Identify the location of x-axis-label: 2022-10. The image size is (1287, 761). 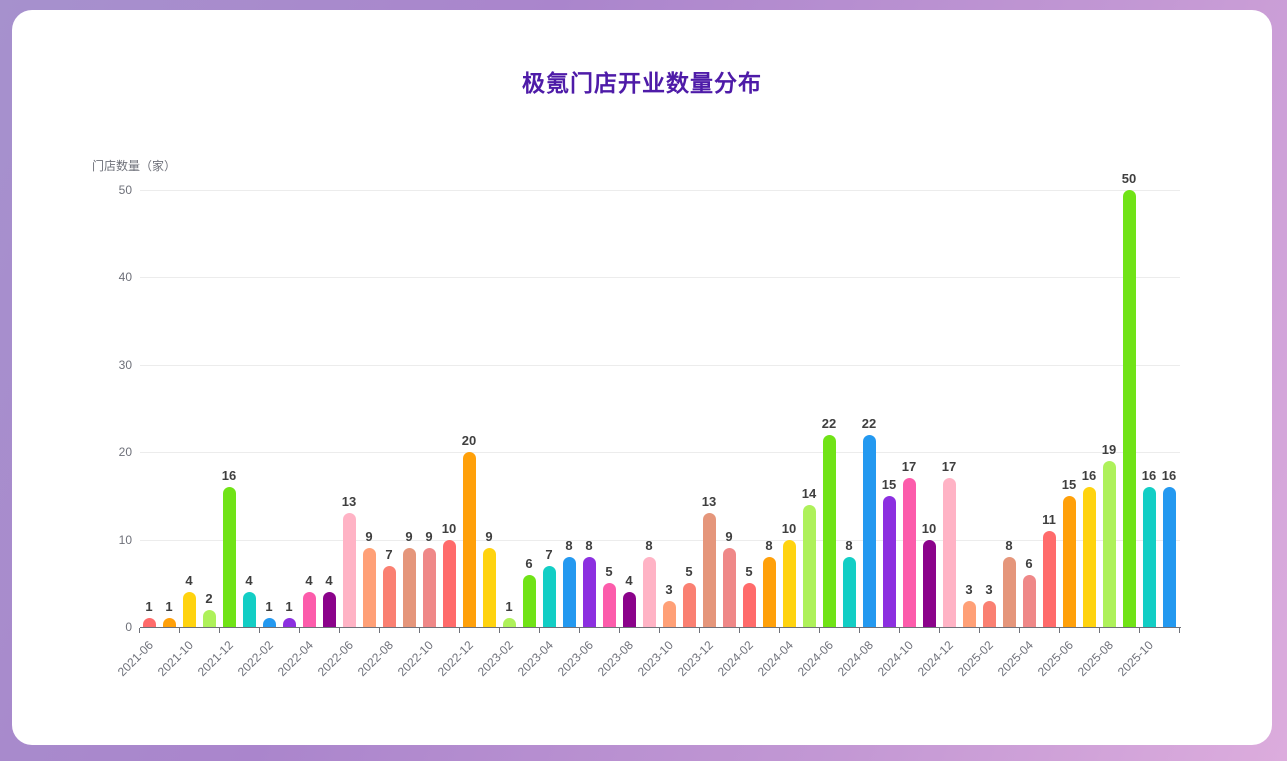
(415, 659).